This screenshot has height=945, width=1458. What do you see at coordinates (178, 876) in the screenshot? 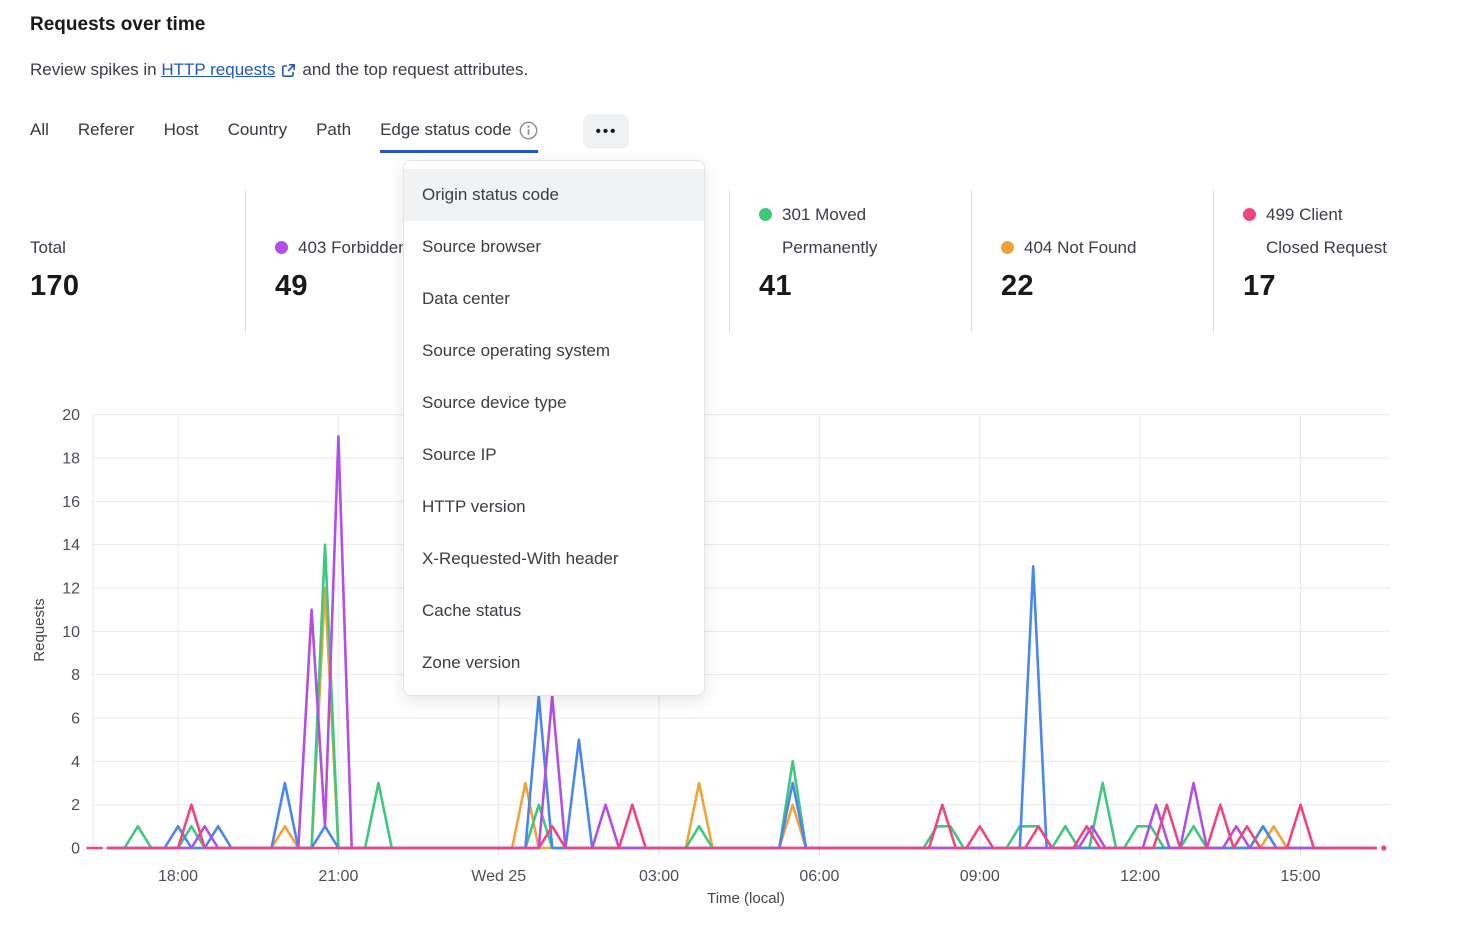
I see `x-tick-label: 18:00` at bounding box center [178, 876].